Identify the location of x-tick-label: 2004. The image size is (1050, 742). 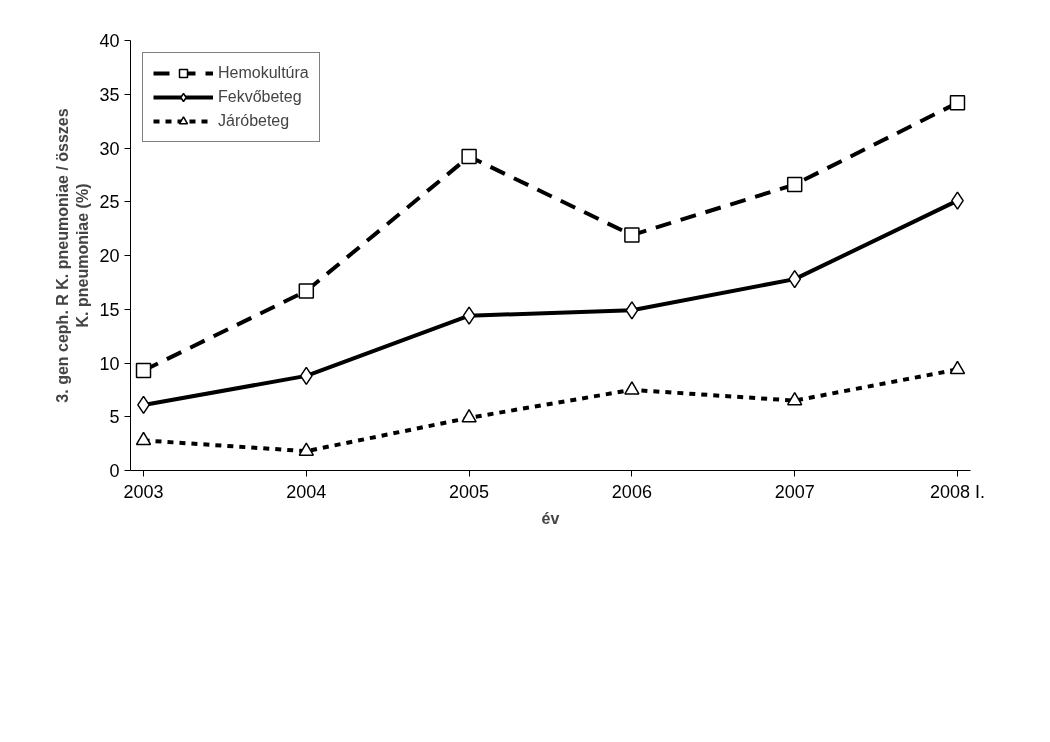
(306, 491).